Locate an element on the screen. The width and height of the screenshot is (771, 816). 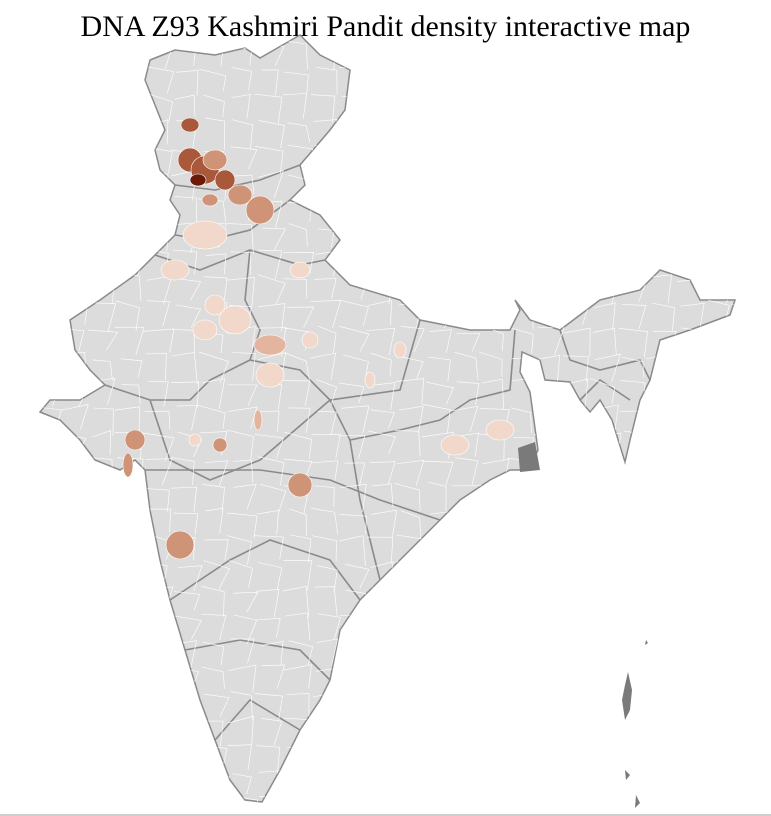
bottom-border is located at coordinates (385, 815).